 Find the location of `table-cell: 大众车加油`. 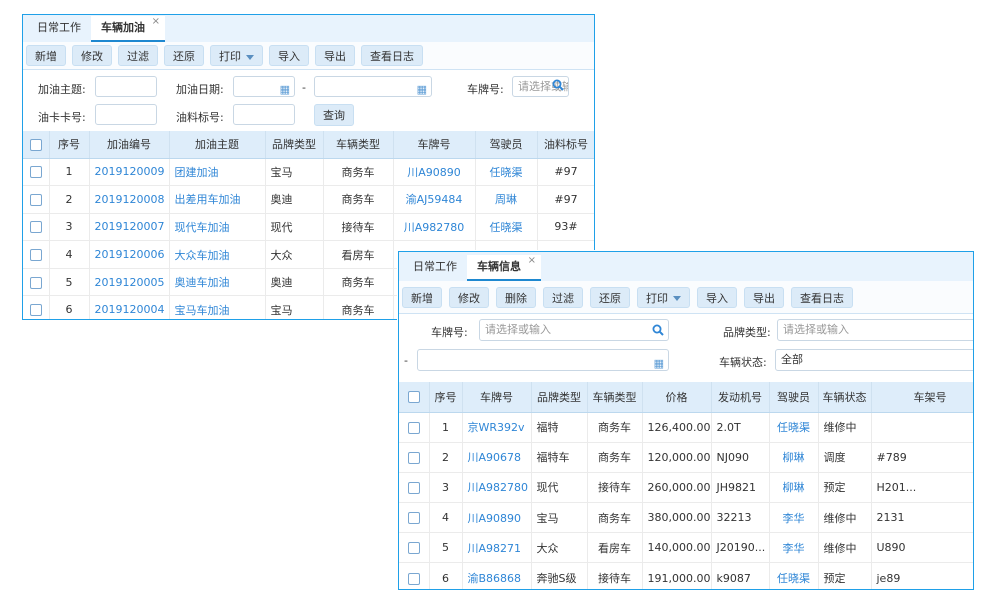

table-cell: 大众车加油 is located at coordinates (217, 254).